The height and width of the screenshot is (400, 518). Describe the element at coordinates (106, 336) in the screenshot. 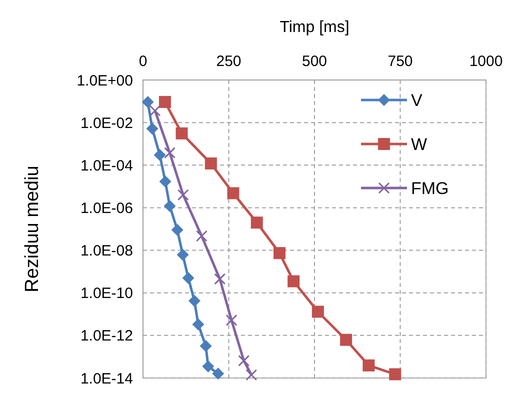

I see `y-tick-label: 1.0E-12` at that location.